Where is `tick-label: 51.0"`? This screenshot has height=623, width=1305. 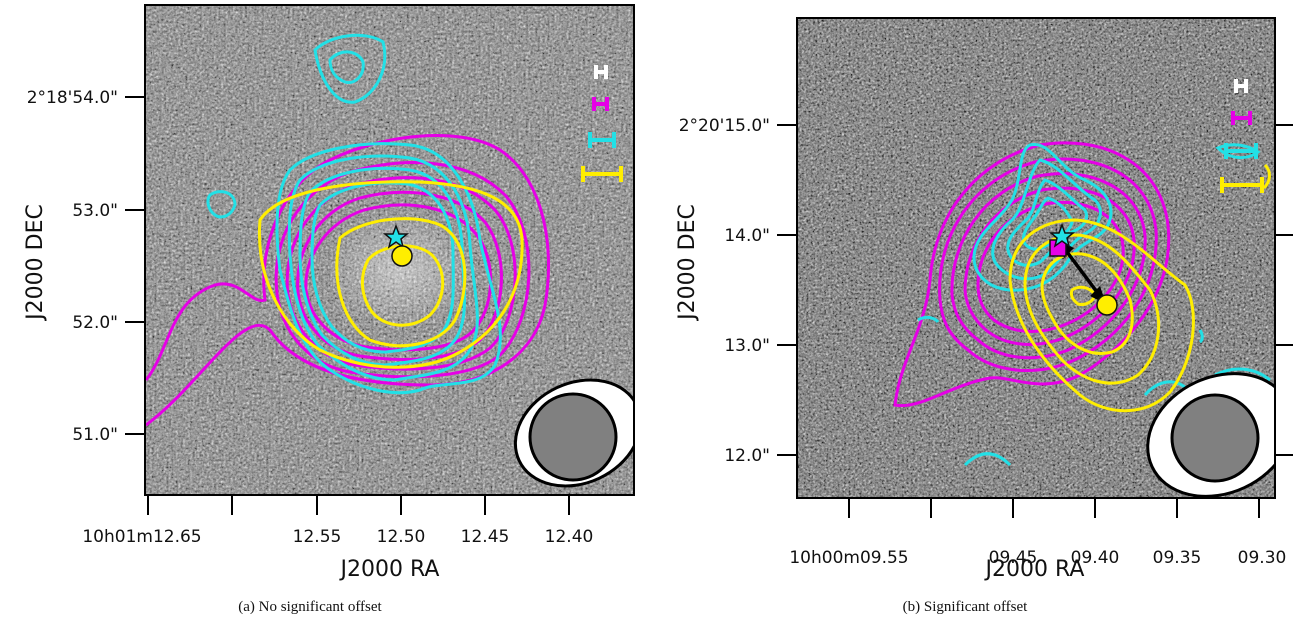
tick-label: 51.0" is located at coordinates (95, 435).